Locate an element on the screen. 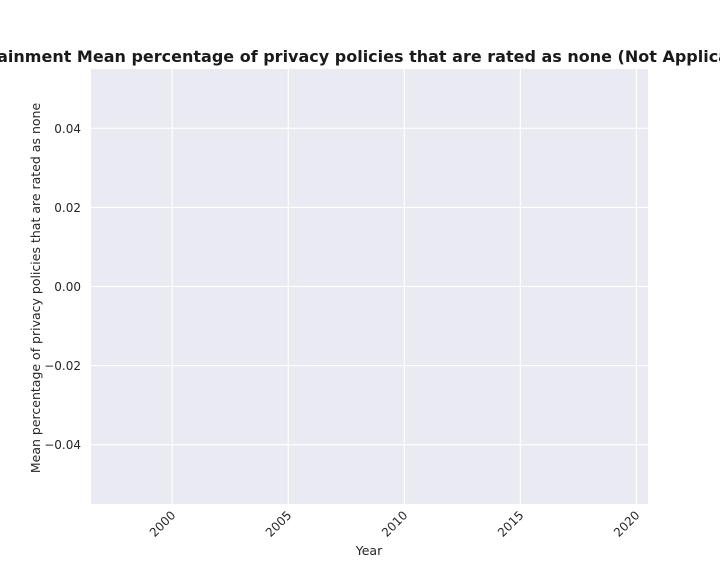 The width and height of the screenshot is (720, 580). y-tick-label: 0.00 is located at coordinates (67, 287).